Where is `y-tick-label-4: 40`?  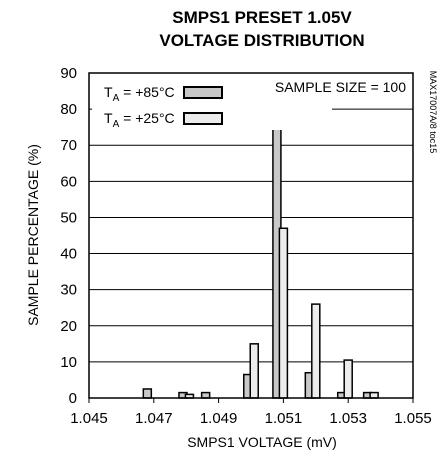
y-tick-label-4: 40 is located at coordinates (68, 254).